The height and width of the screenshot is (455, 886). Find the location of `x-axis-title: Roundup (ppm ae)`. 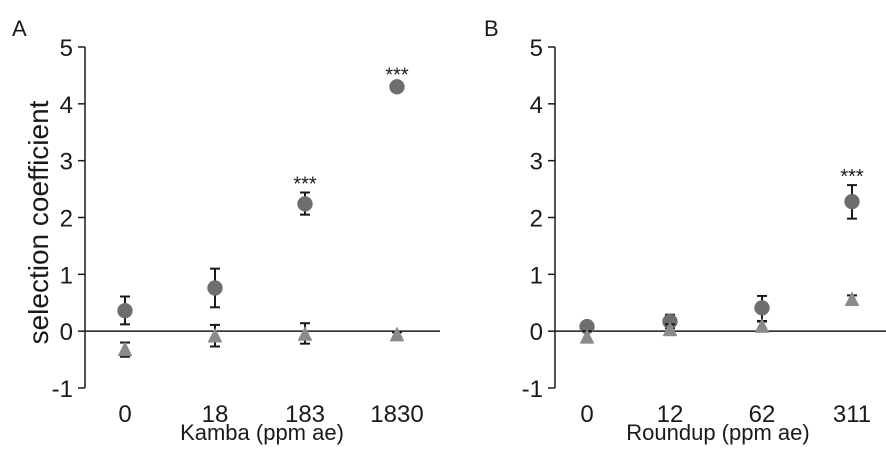

x-axis-title: Roundup (ppm ae) is located at coordinates (717, 432).